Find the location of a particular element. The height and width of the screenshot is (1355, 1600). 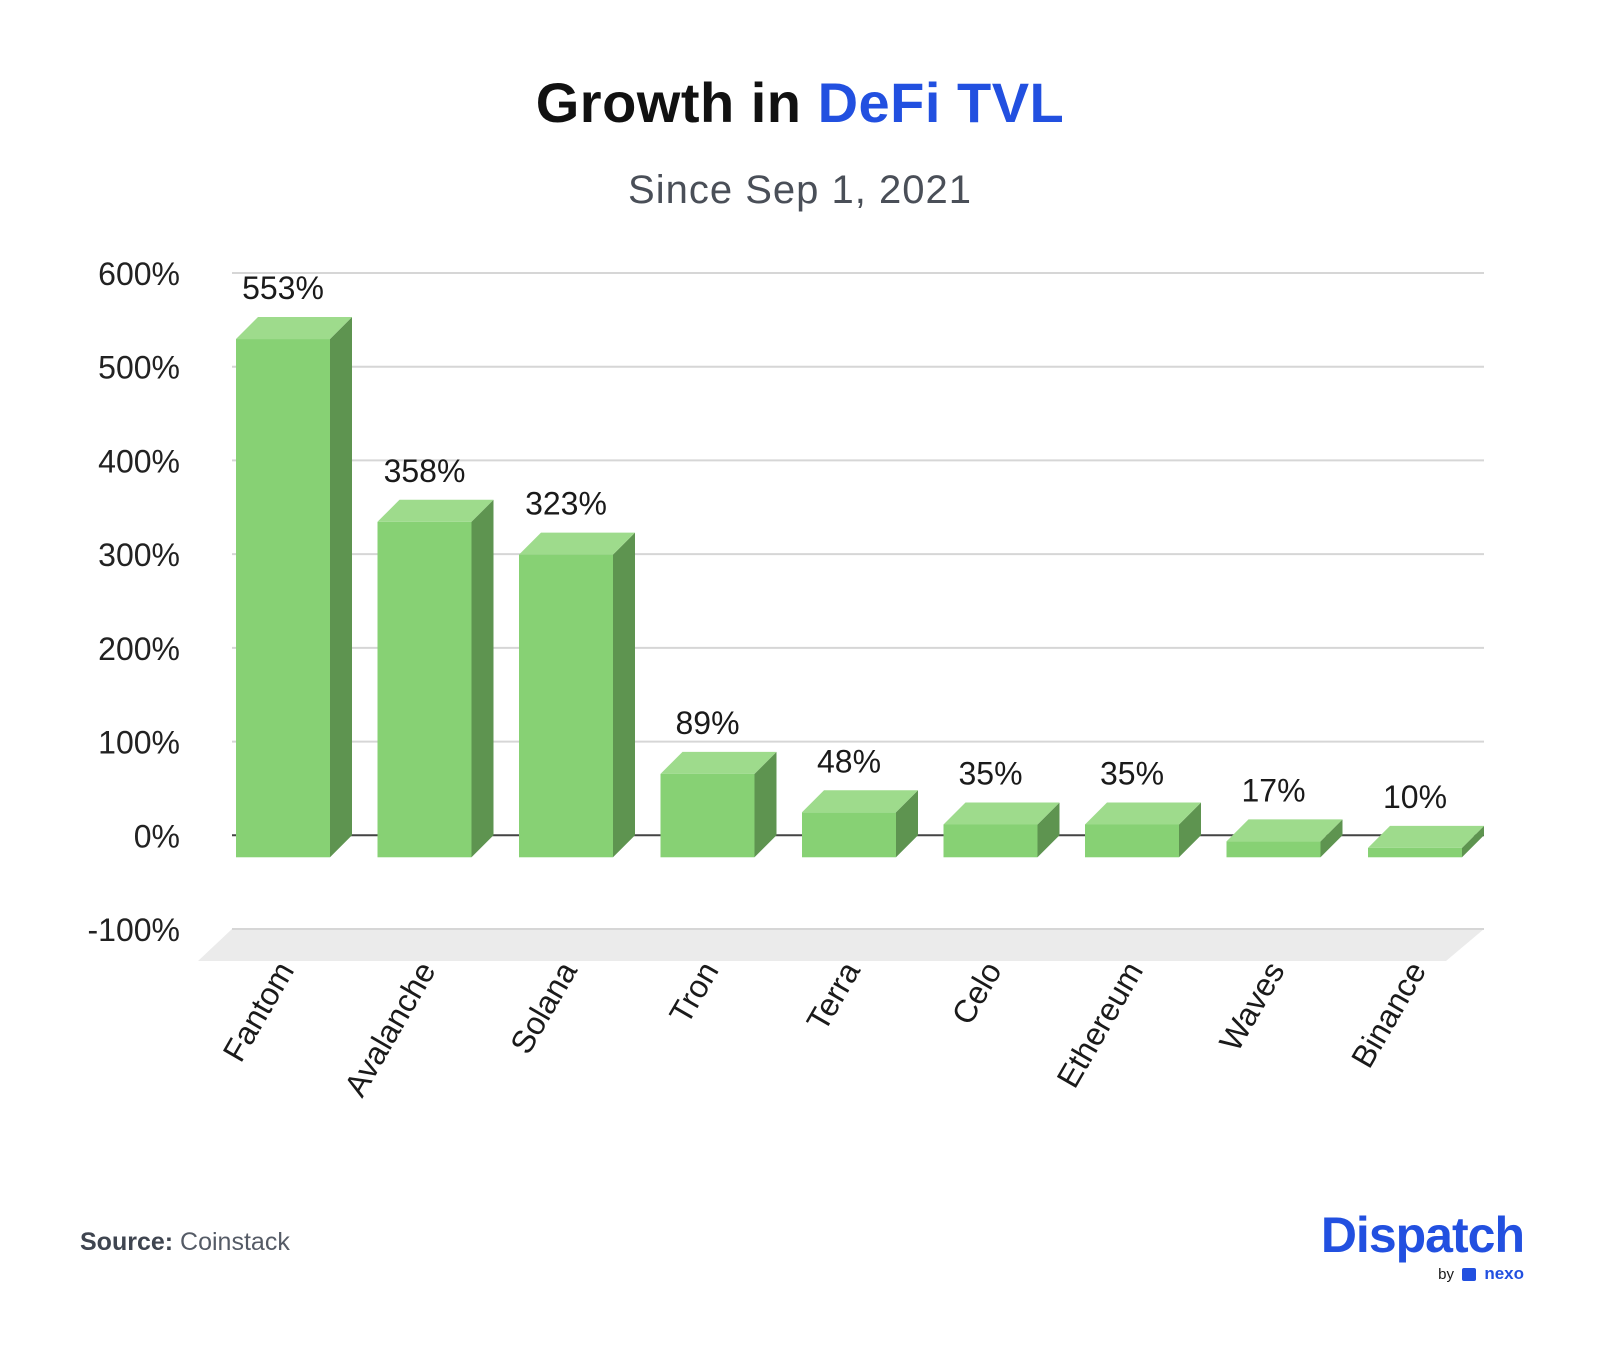

data-label: 553% is located at coordinates (283, 288).